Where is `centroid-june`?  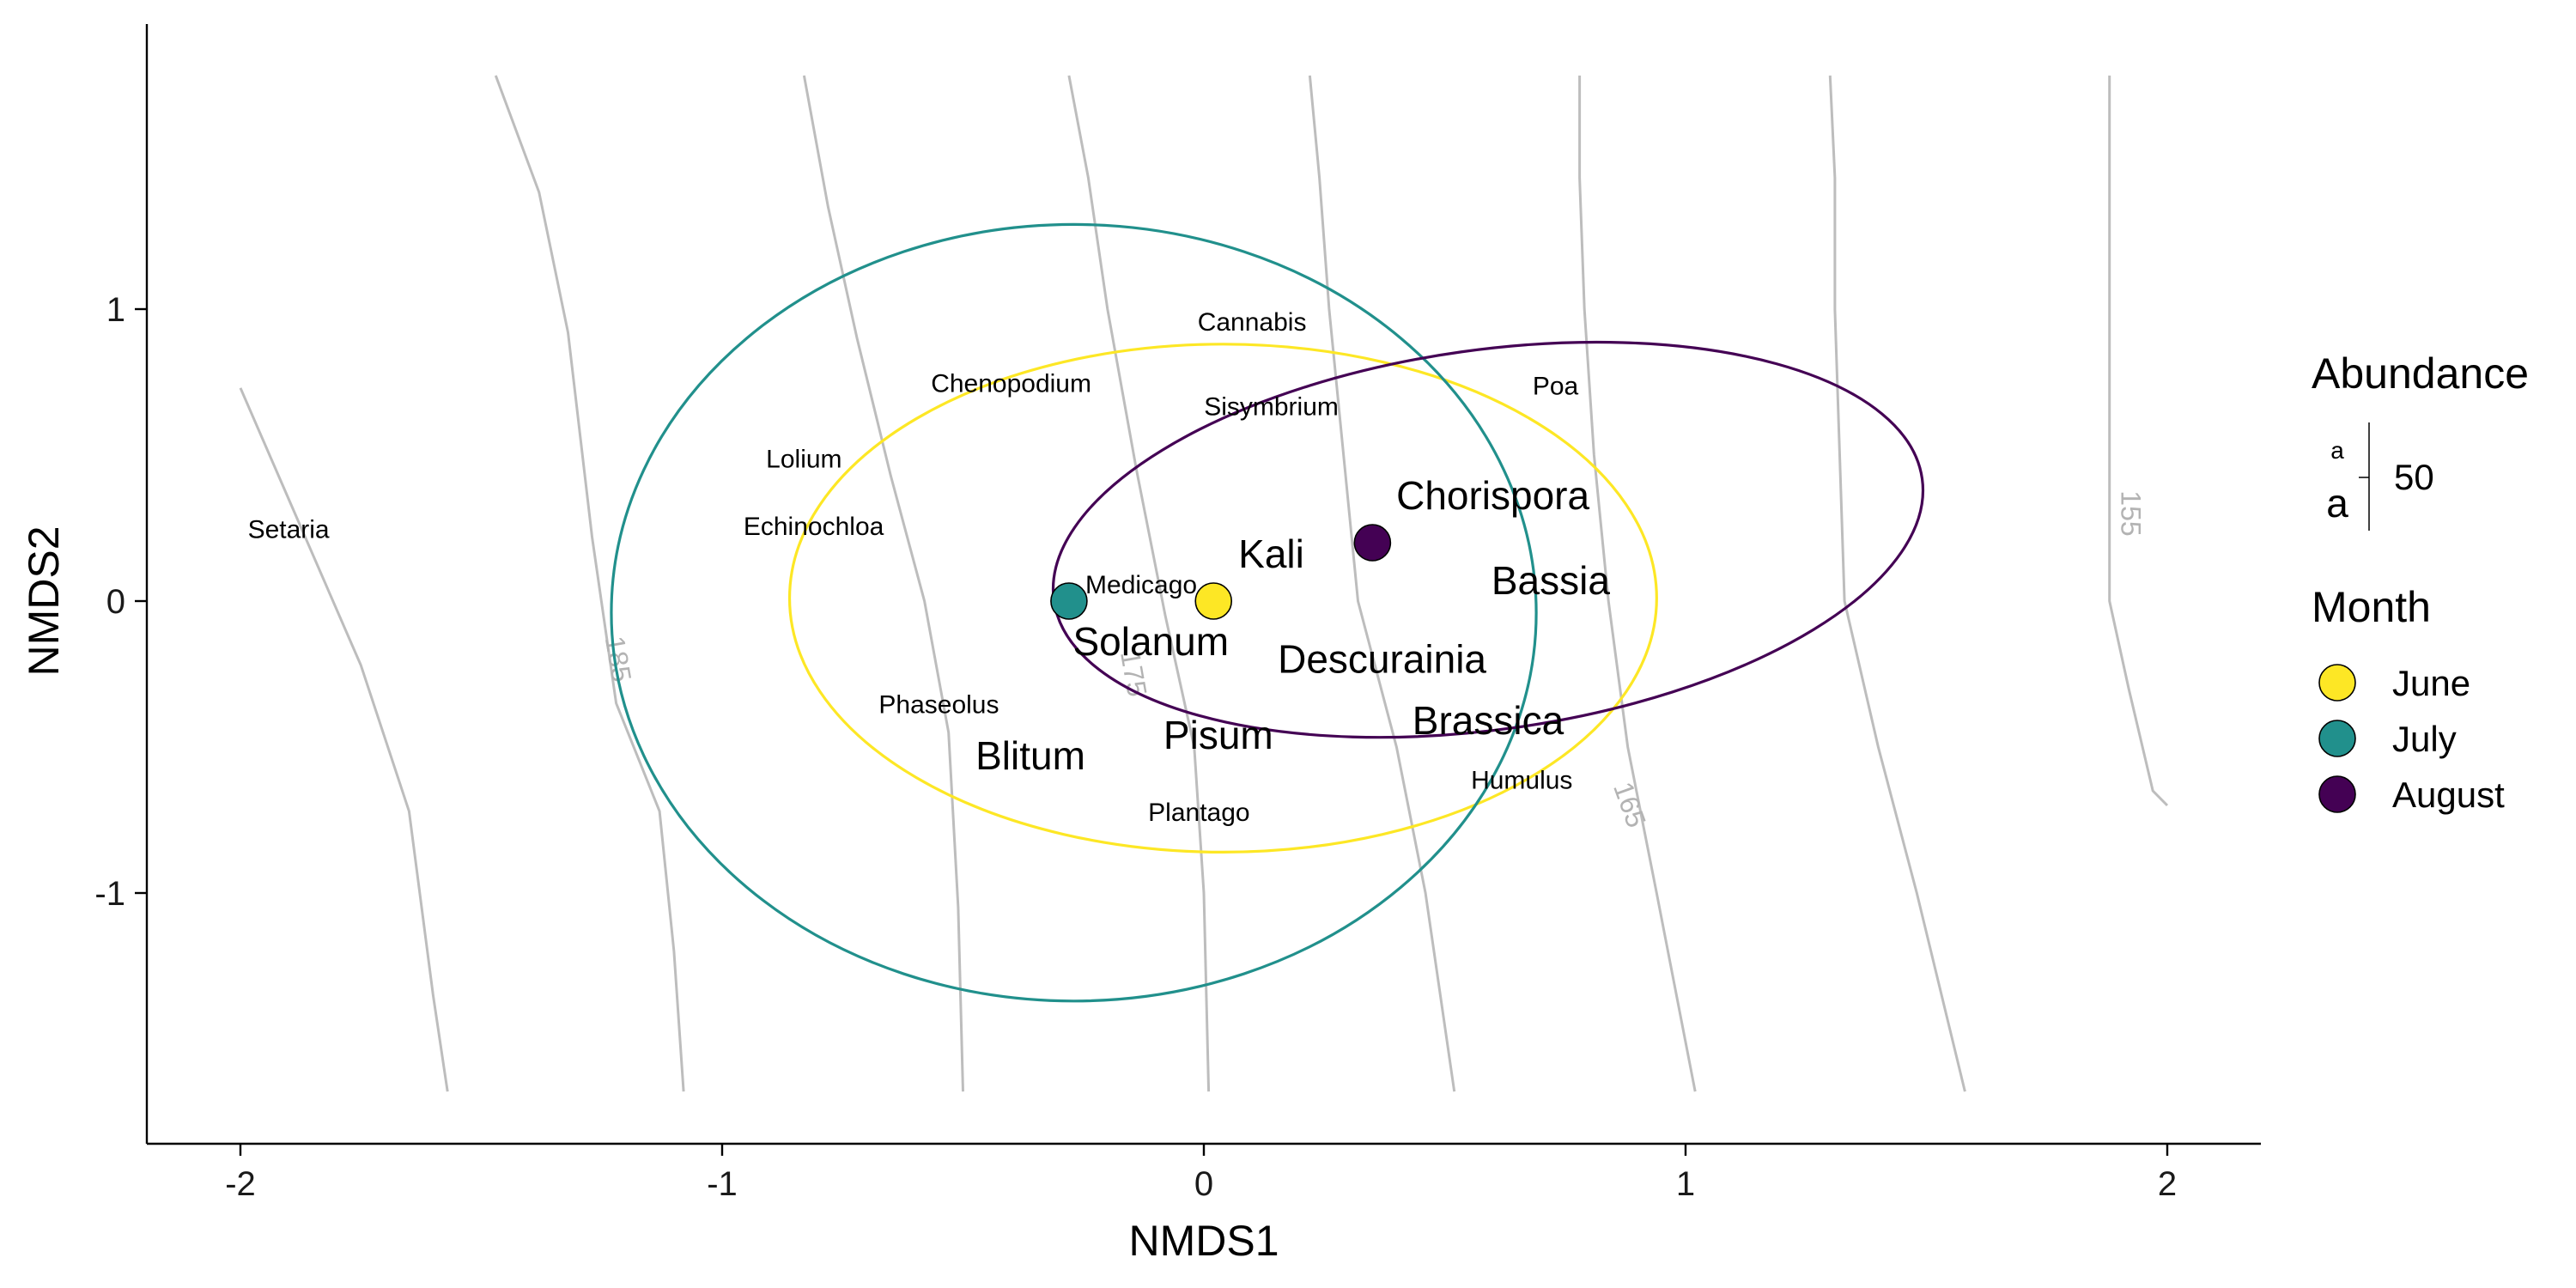 centroid-june is located at coordinates (1213, 601).